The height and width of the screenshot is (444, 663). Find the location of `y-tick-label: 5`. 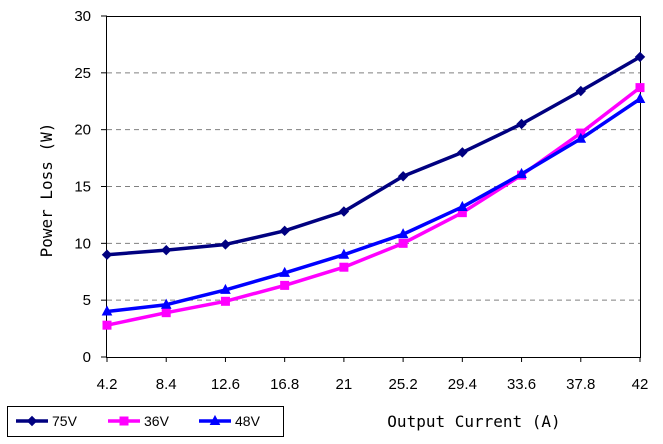

y-tick-label: 5 is located at coordinates (87, 300).